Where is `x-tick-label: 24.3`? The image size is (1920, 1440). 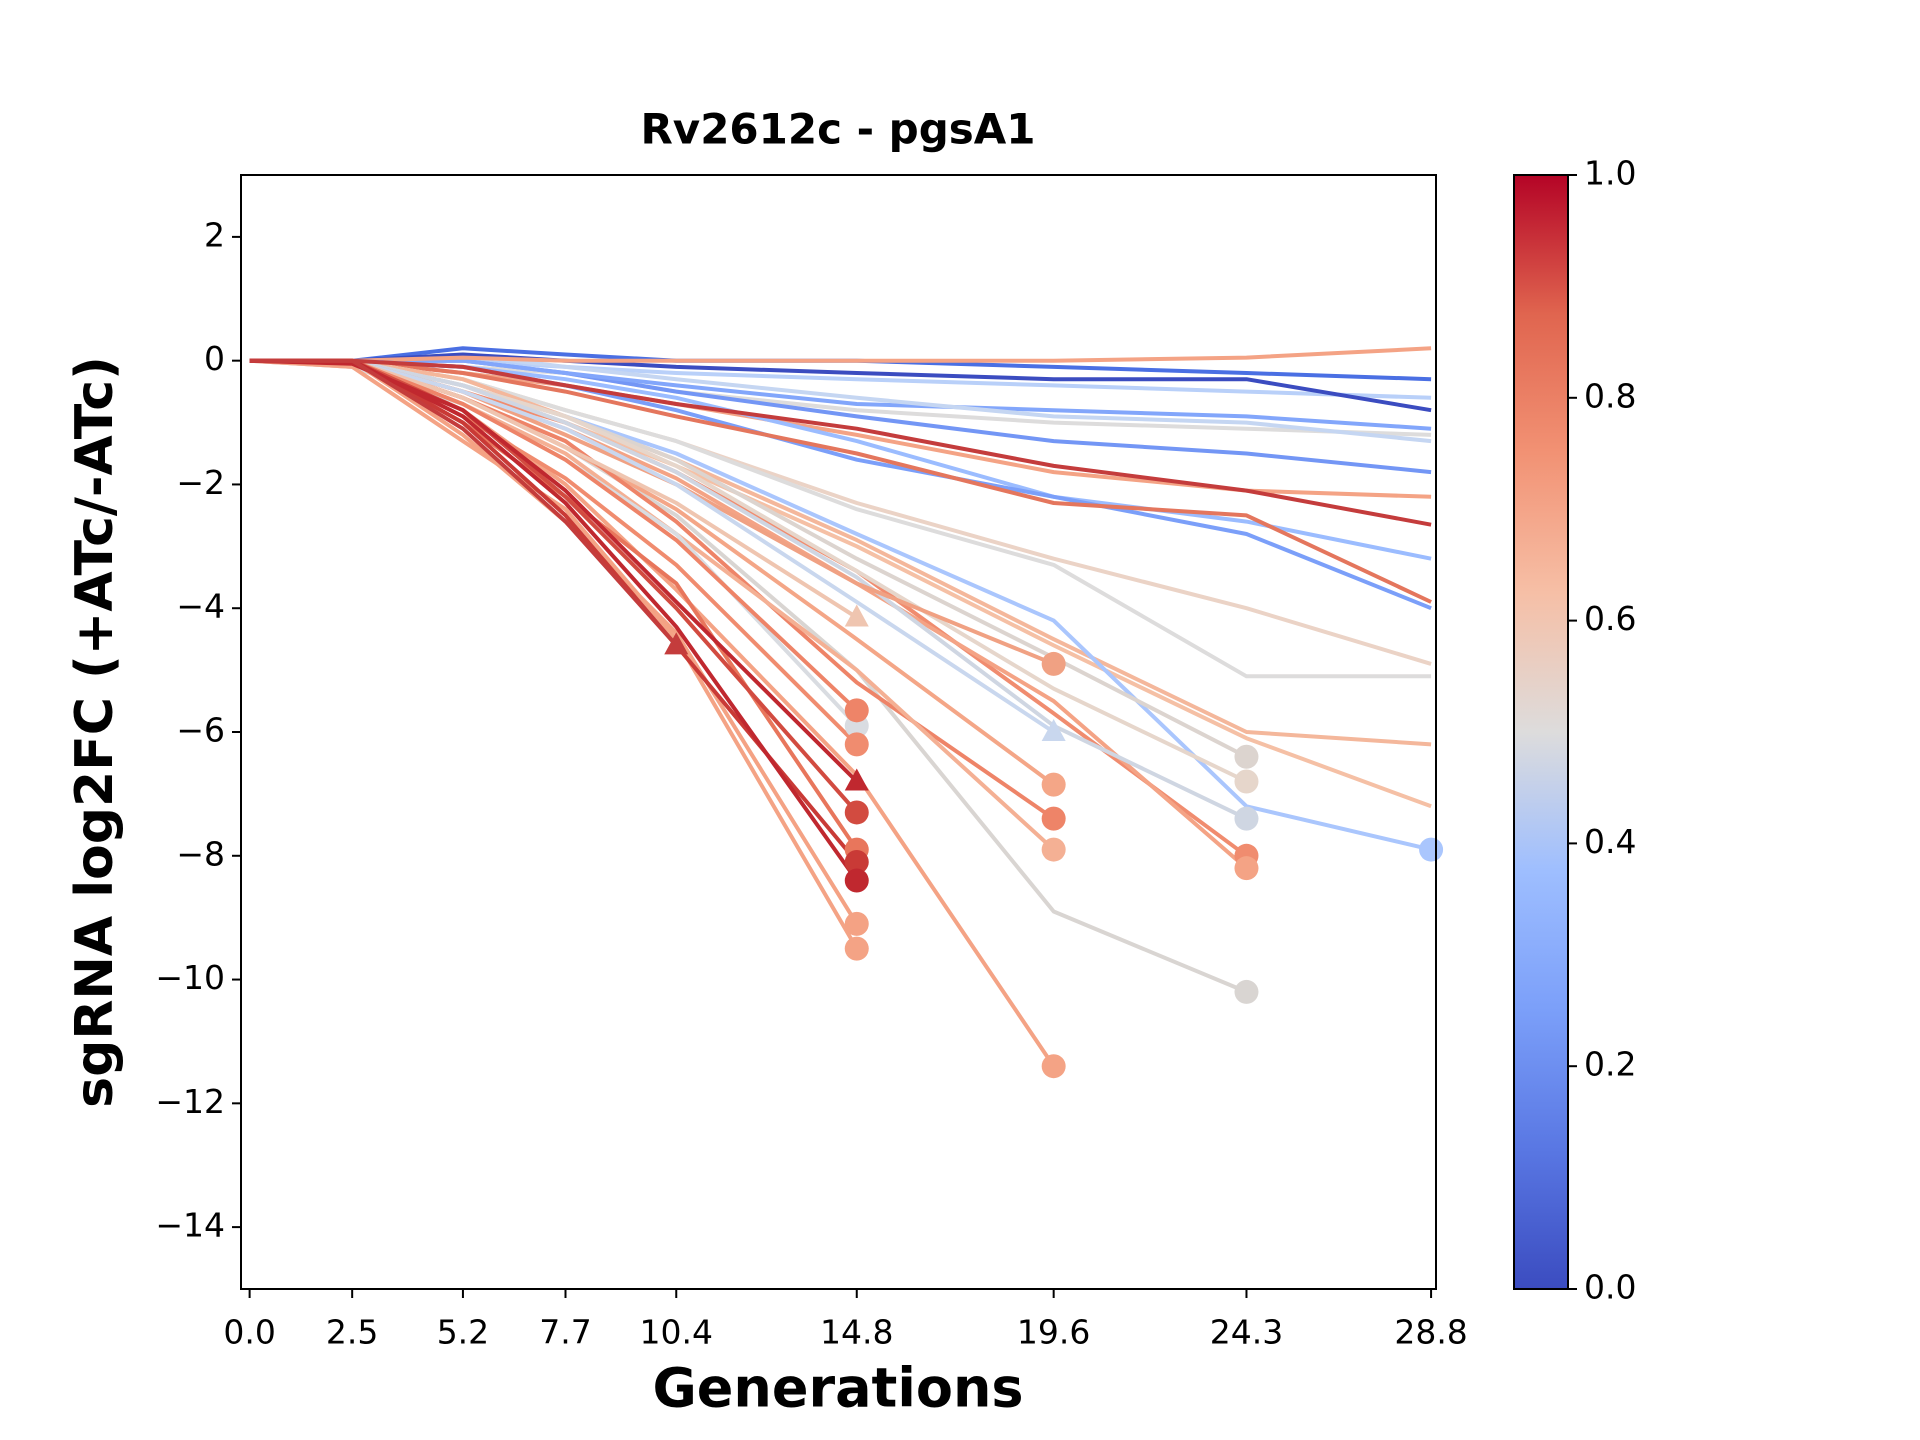
x-tick-label: 24.3 is located at coordinates (1246, 1332).